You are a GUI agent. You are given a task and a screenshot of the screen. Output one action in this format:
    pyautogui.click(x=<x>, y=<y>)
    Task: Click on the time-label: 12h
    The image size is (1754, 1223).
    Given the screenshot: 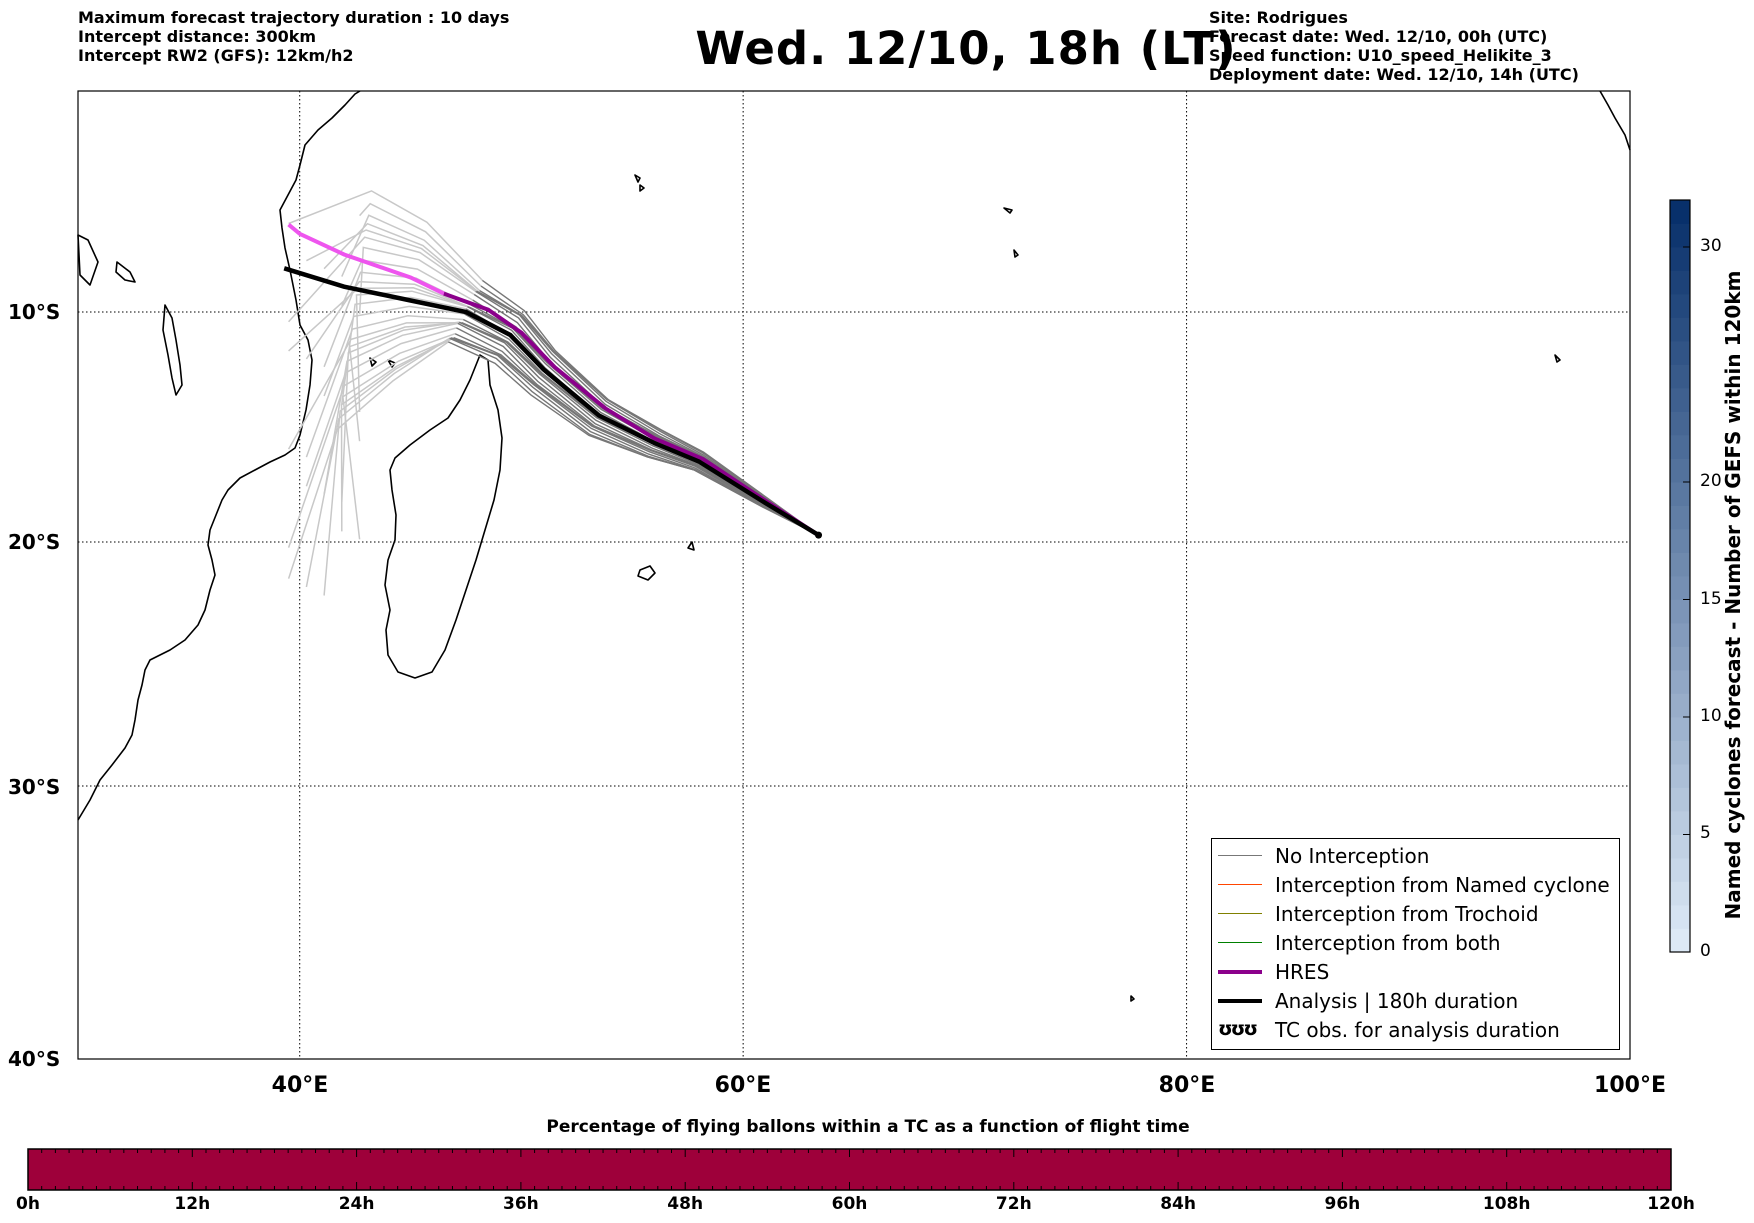 What is the action you would take?
    pyautogui.click(x=192, y=1204)
    